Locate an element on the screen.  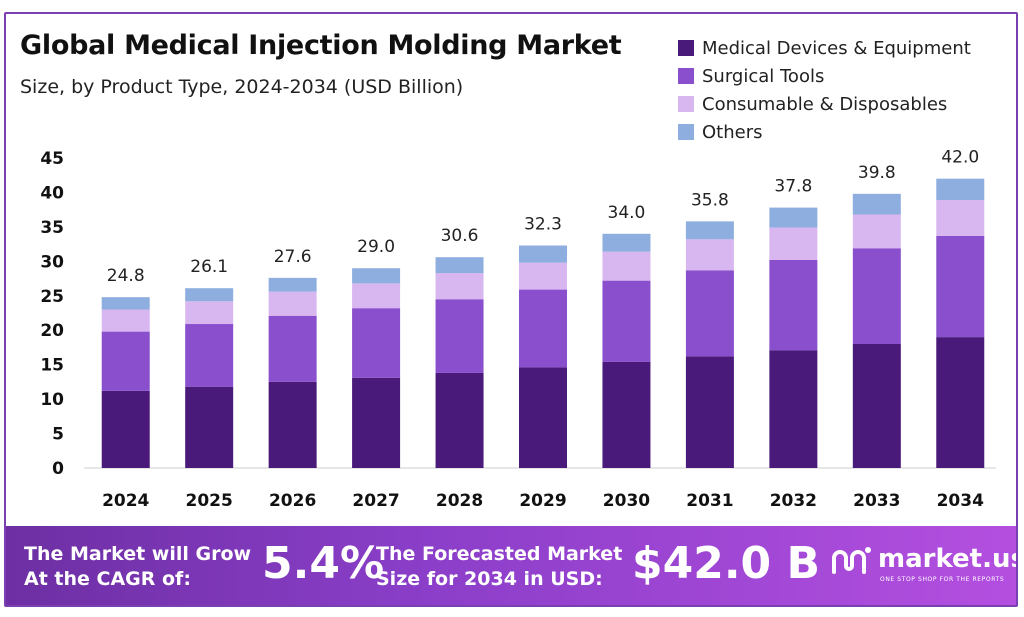
bar-total-label: 24.8 is located at coordinates (126, 276).